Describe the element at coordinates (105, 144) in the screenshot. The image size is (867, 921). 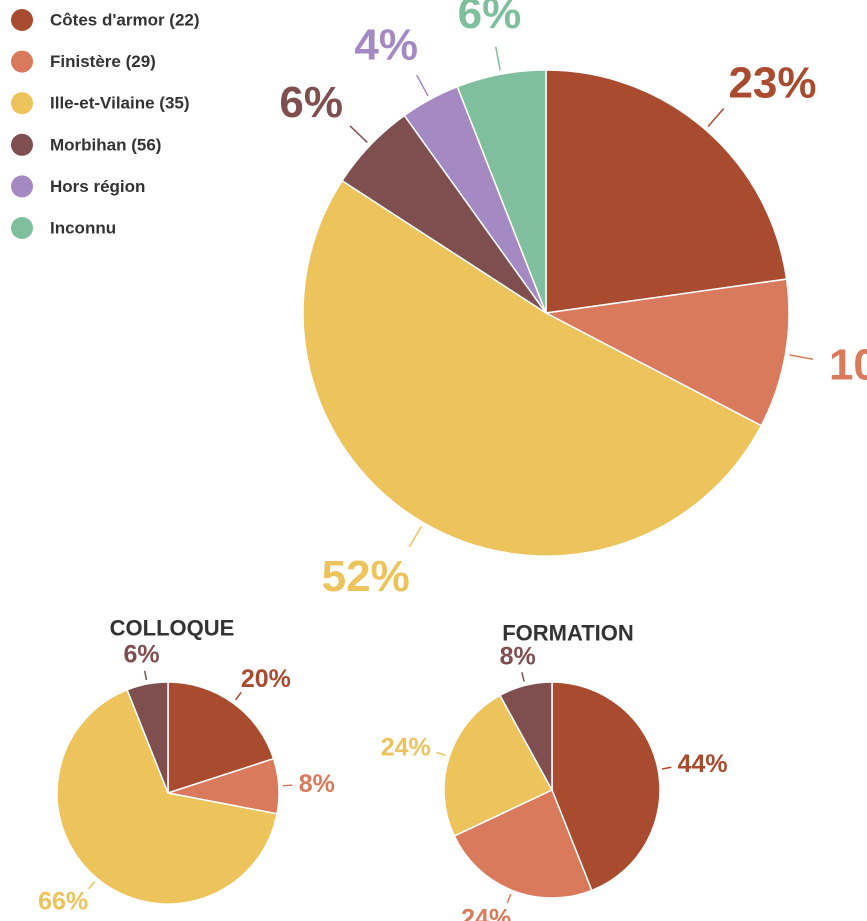
I see `legend-label: Morbihan (56)` at that location.